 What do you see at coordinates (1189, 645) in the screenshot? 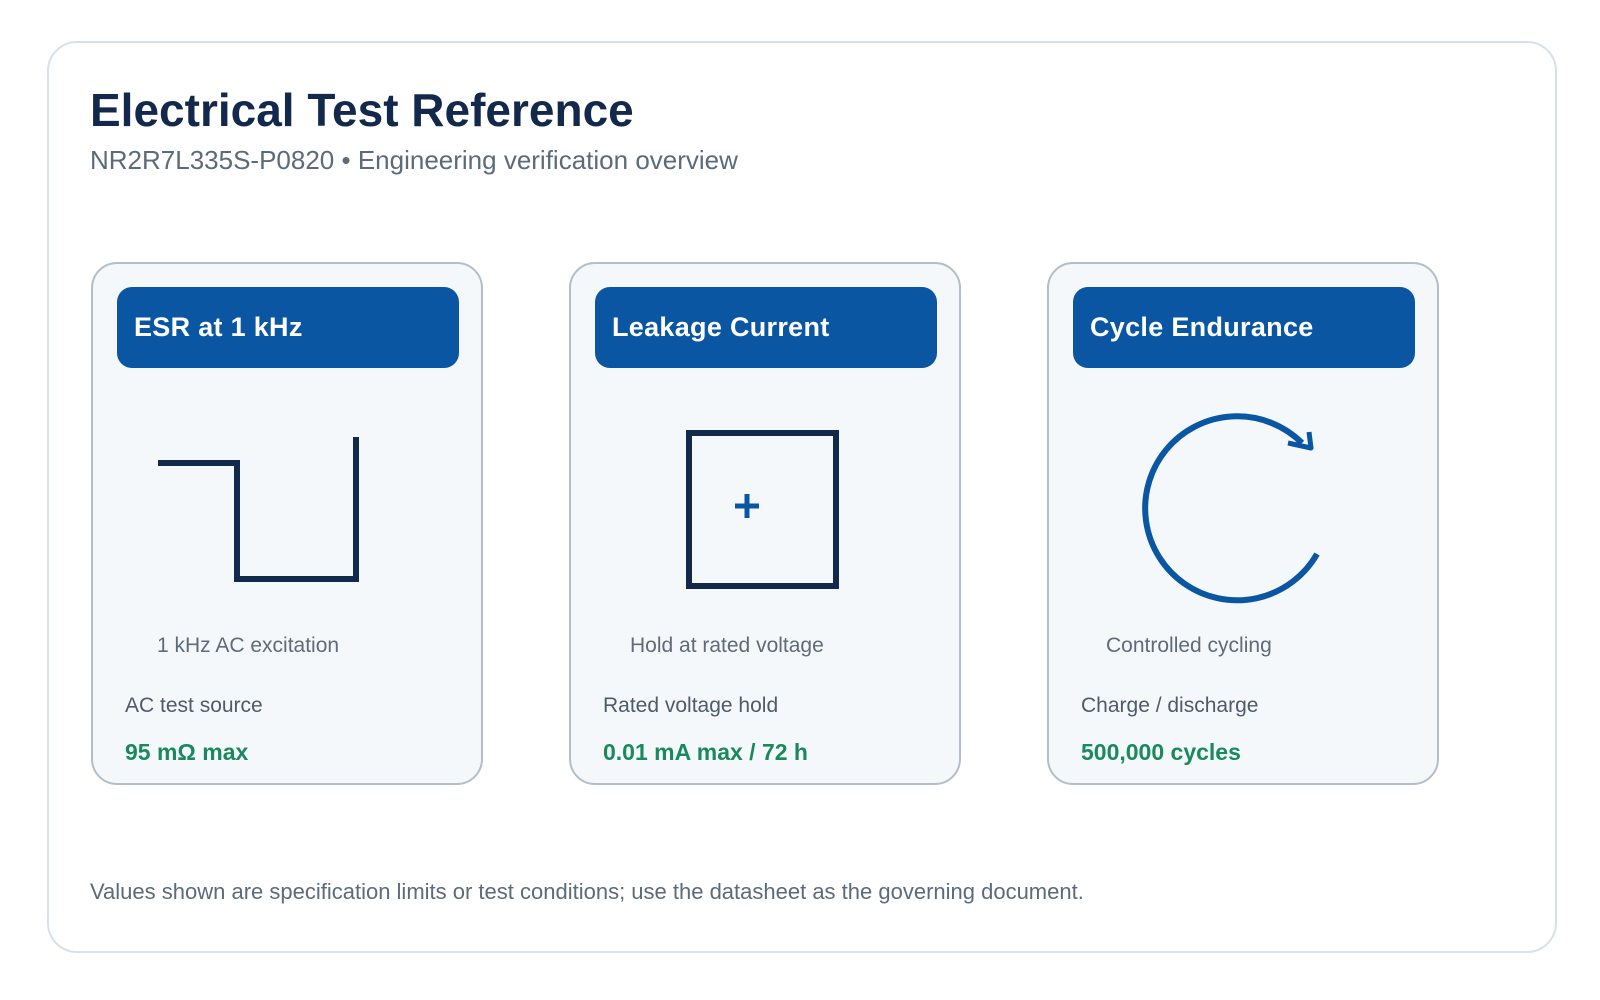
I see `card-caption: Controlled cycling` at bounding box center [1189, 645].